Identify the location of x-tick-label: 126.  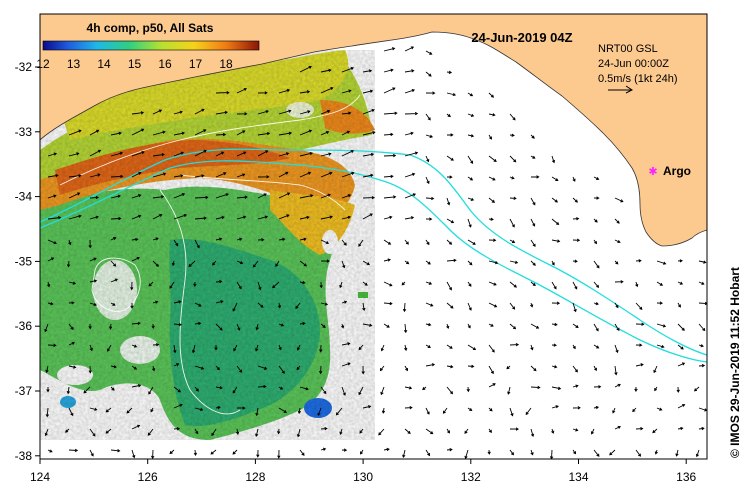
(148, 477).